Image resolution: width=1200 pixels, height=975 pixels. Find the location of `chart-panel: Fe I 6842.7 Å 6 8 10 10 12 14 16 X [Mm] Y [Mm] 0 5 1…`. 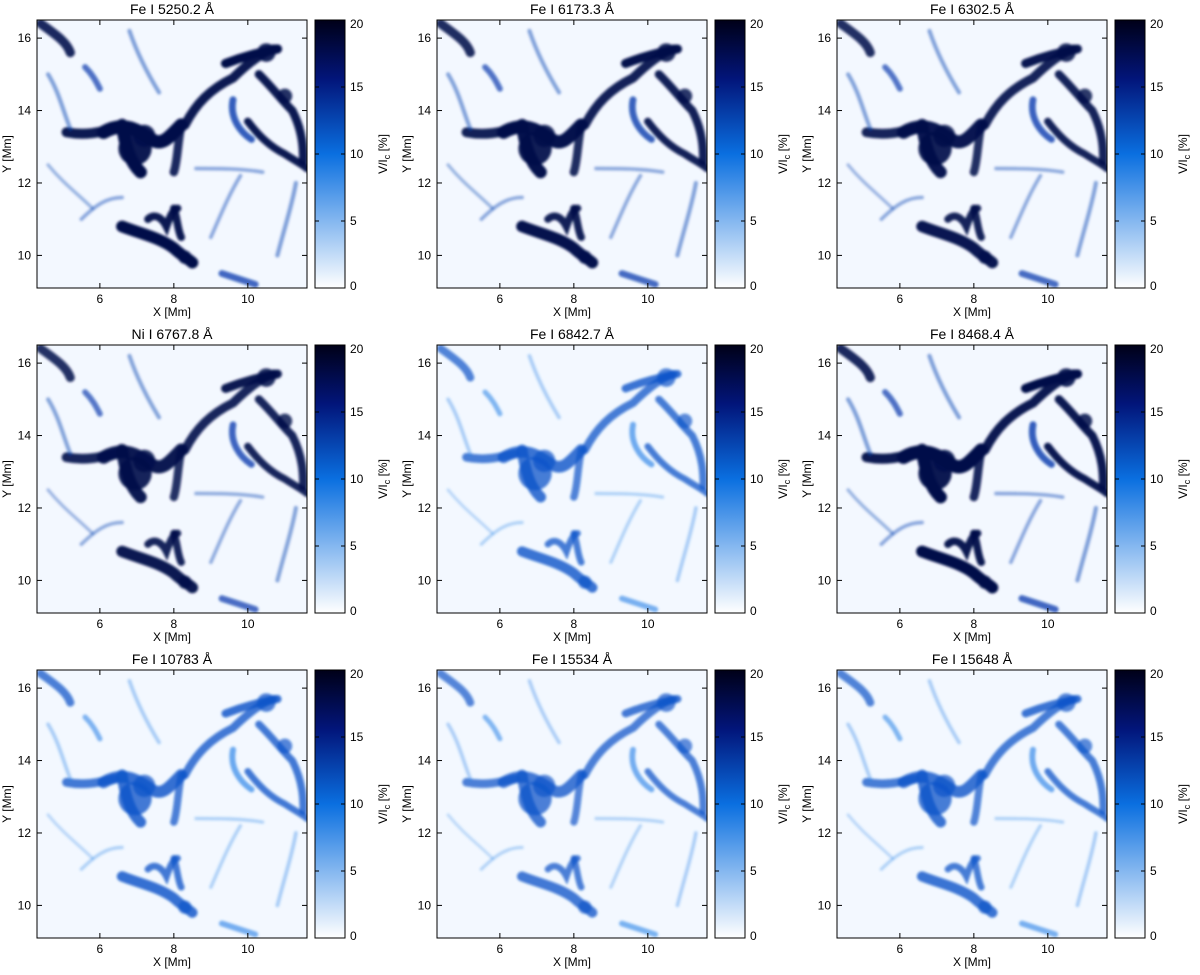

chart-panel: Fe I 6842.7 Å 6 8 10 10 12 14 16 X [Mm] Y [Mm] 0 5 1… is located at coordinates (600, 487).